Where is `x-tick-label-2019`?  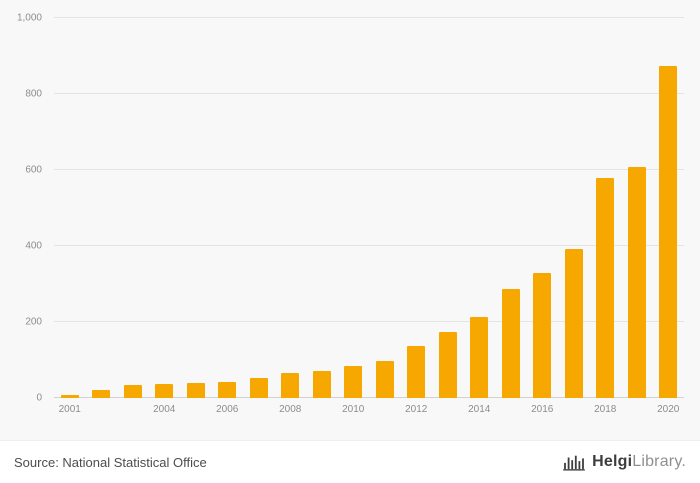 x-tick-label-2019 is located at coordinates (637, 411).